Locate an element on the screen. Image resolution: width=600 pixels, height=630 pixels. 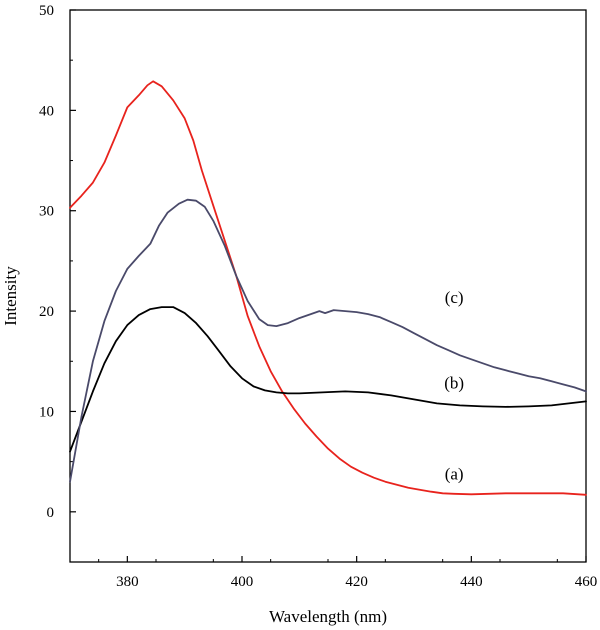
x-tick-label: 440 is located at coordinates (471, 582).